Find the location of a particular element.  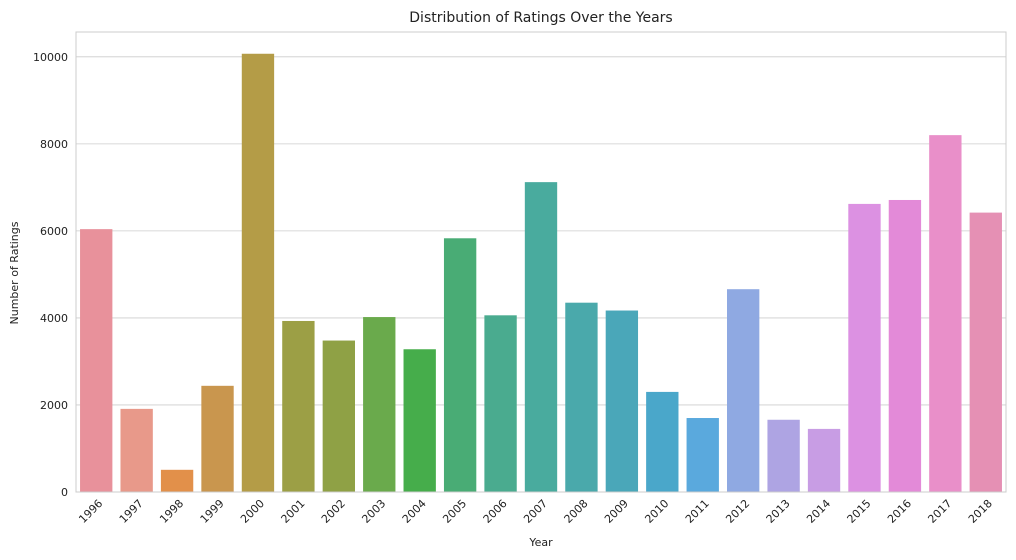

bar-2006 is located at coordinates (500, 403).